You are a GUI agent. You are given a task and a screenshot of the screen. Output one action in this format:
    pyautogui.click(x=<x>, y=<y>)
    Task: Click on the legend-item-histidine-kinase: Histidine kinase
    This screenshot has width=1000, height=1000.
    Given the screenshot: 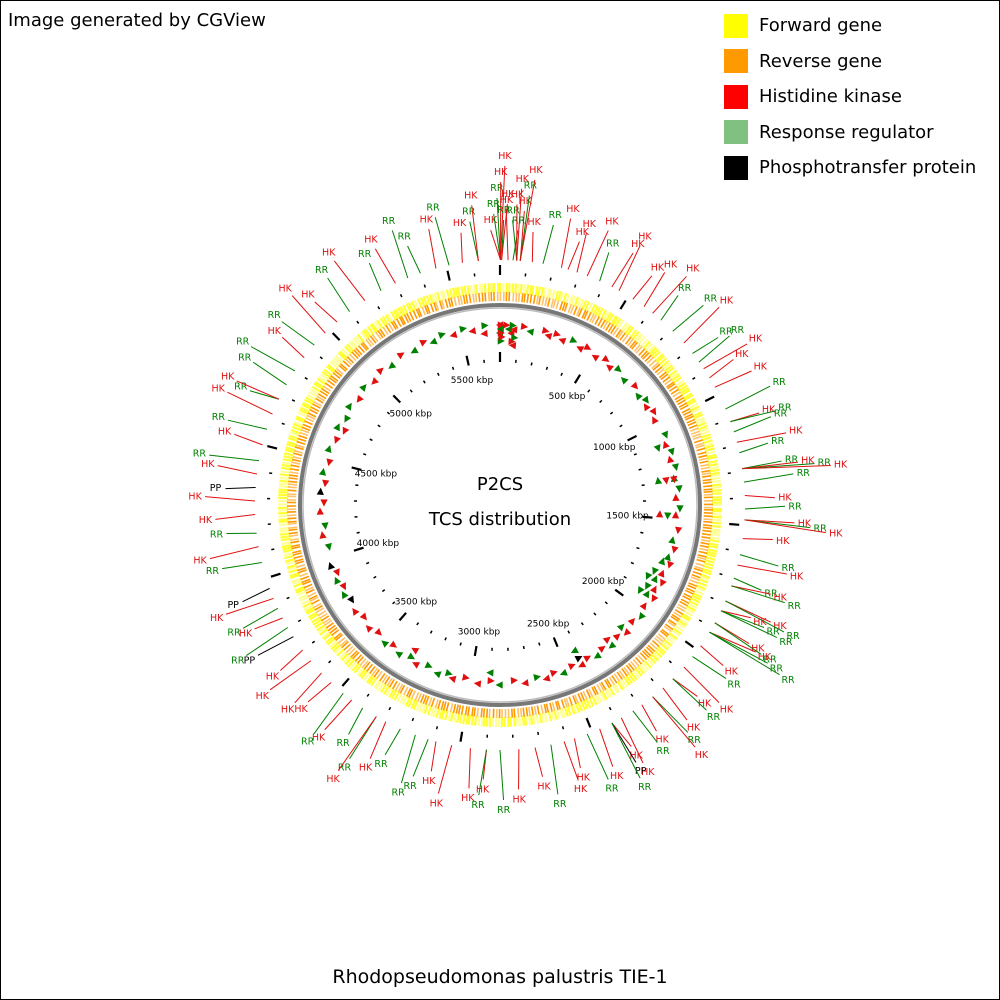 What is the action you would take?
    pyautogui.click(x=850, y=97)
    